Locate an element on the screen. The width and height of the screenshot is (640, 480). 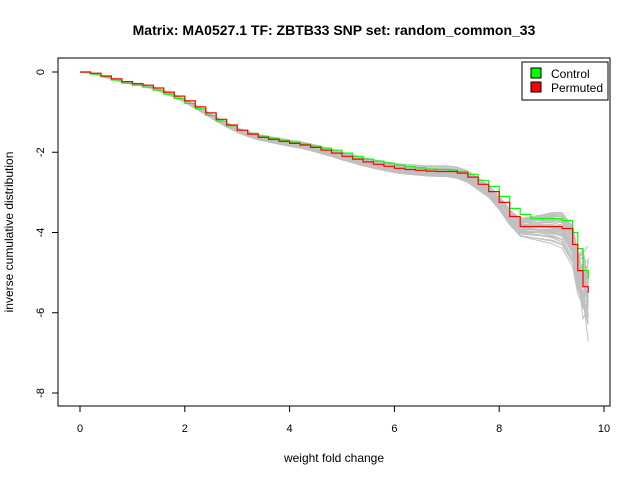
x-tick-label: 10 is located at coordinates (604, 429).